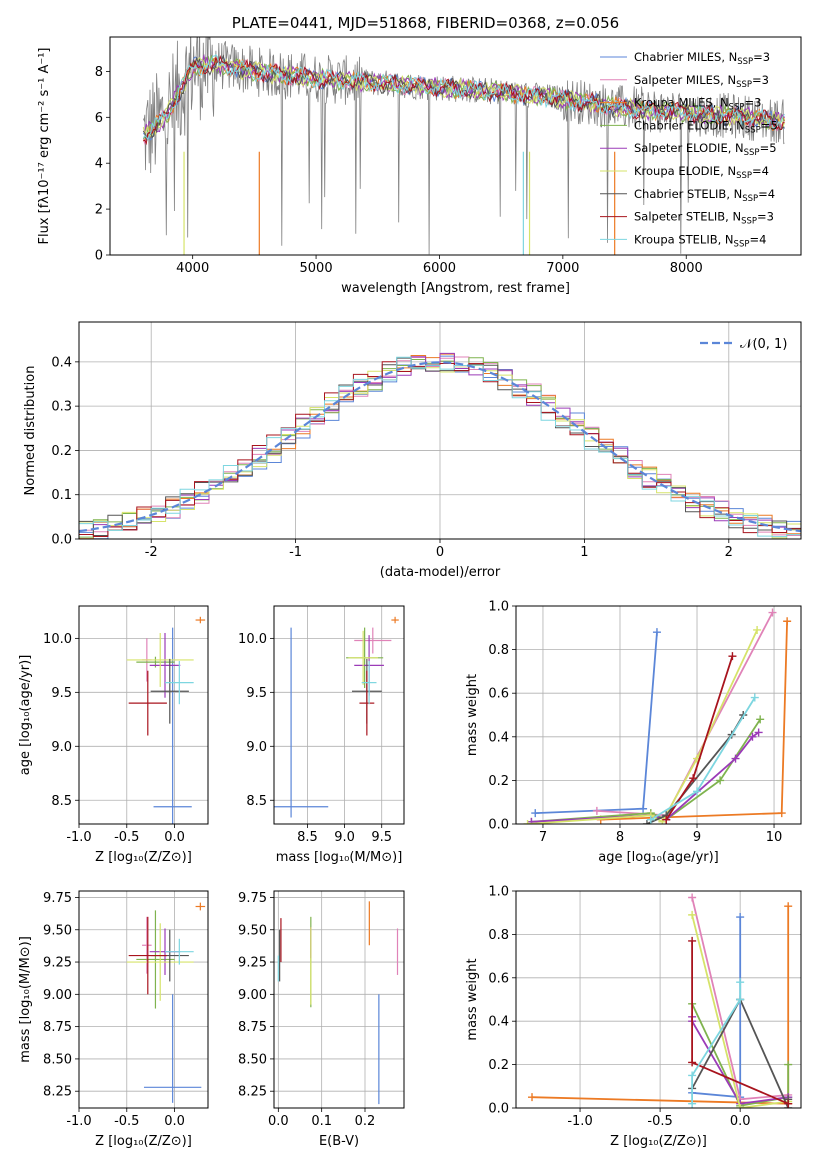 This screenshot has height=1170, width=819. What do you see at coordinates (472, 999) in the screenshot?
I see `y-axis-label: mass weight` at bounding box center [472, 999].